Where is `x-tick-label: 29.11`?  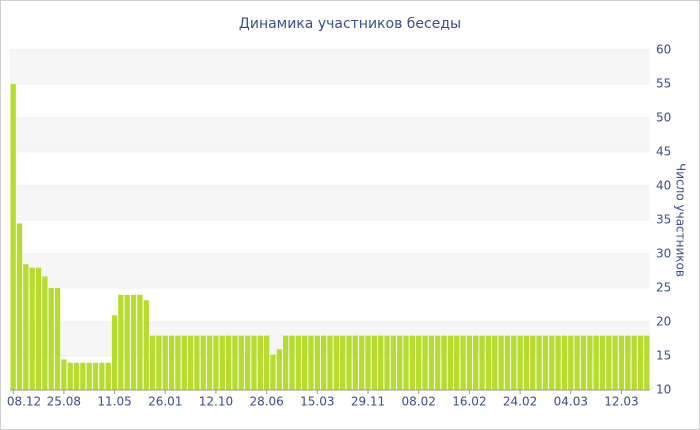 x-tick-label: 29.11 is located at coordinates (368, 402).